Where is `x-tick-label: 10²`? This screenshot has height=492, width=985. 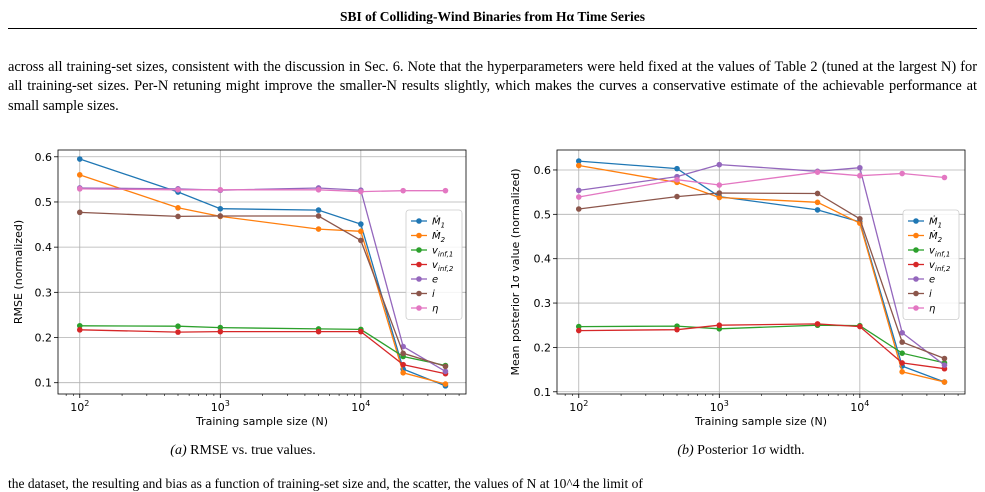
x-tick-label: 10² is located at coordinates (578, 406).